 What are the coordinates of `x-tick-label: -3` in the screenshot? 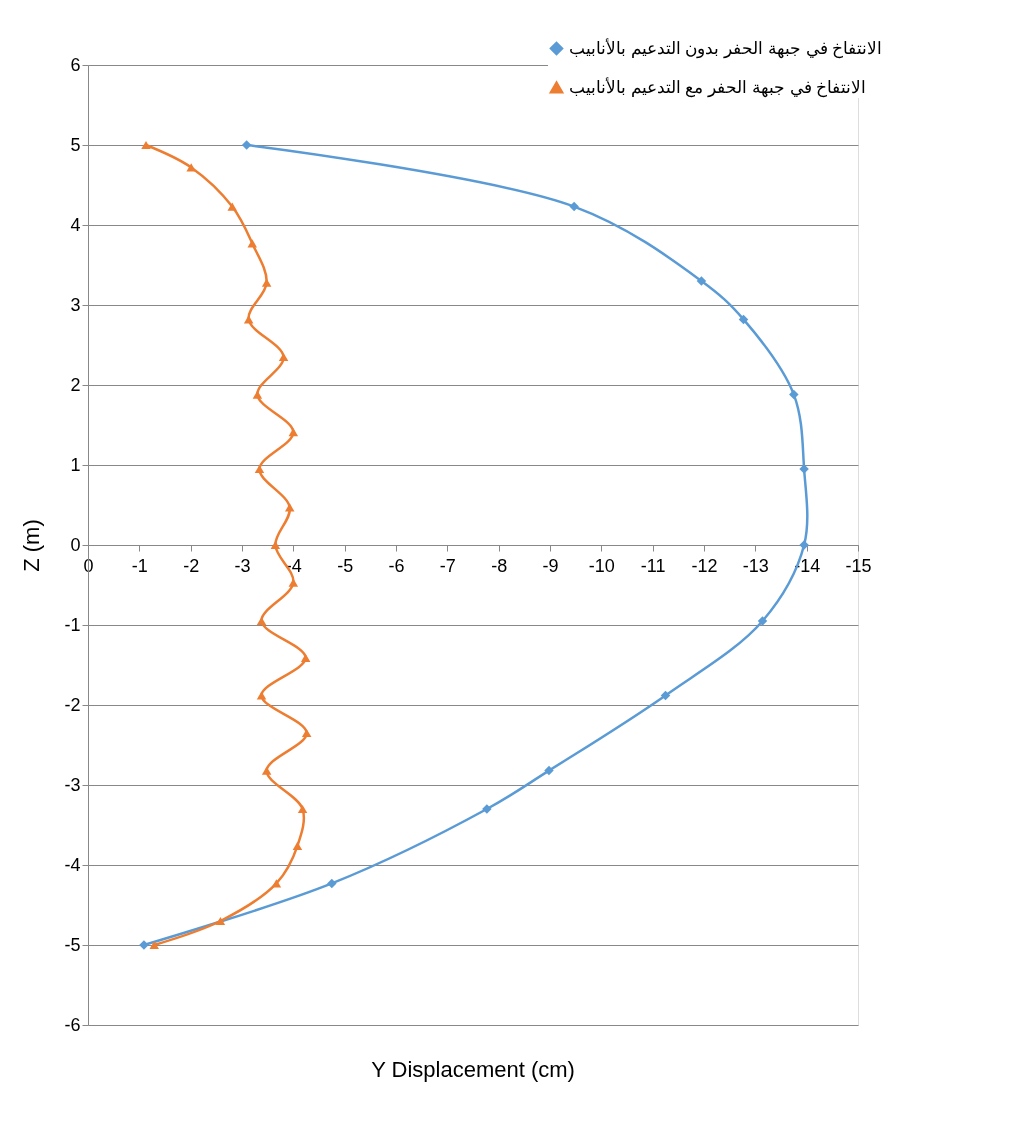 It's located at (242, 565).